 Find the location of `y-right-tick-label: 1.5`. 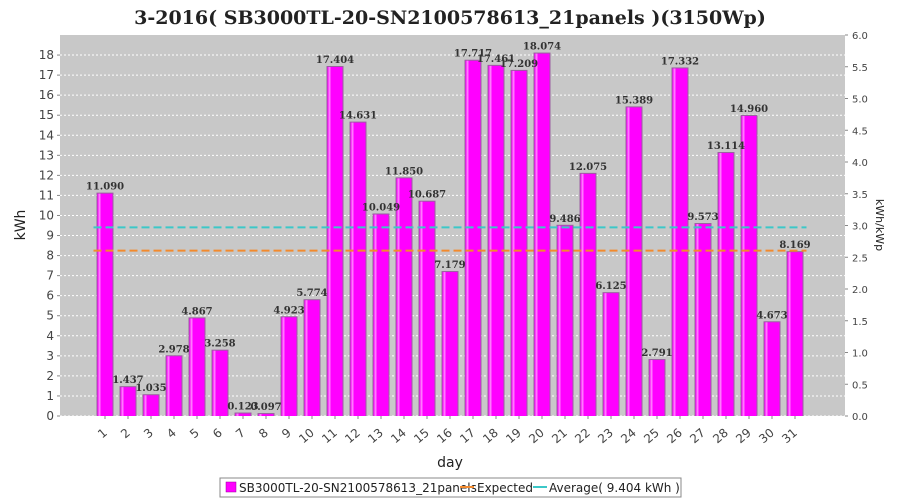

y-right-tick-label: 1.5 is located at coordinates (860, 322).